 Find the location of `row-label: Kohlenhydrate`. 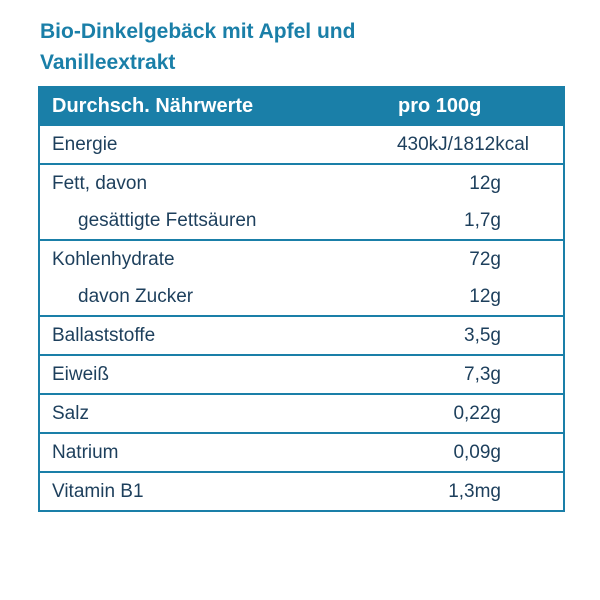

row-label: Kohlenhydrate is located at coordinates (113, 259).